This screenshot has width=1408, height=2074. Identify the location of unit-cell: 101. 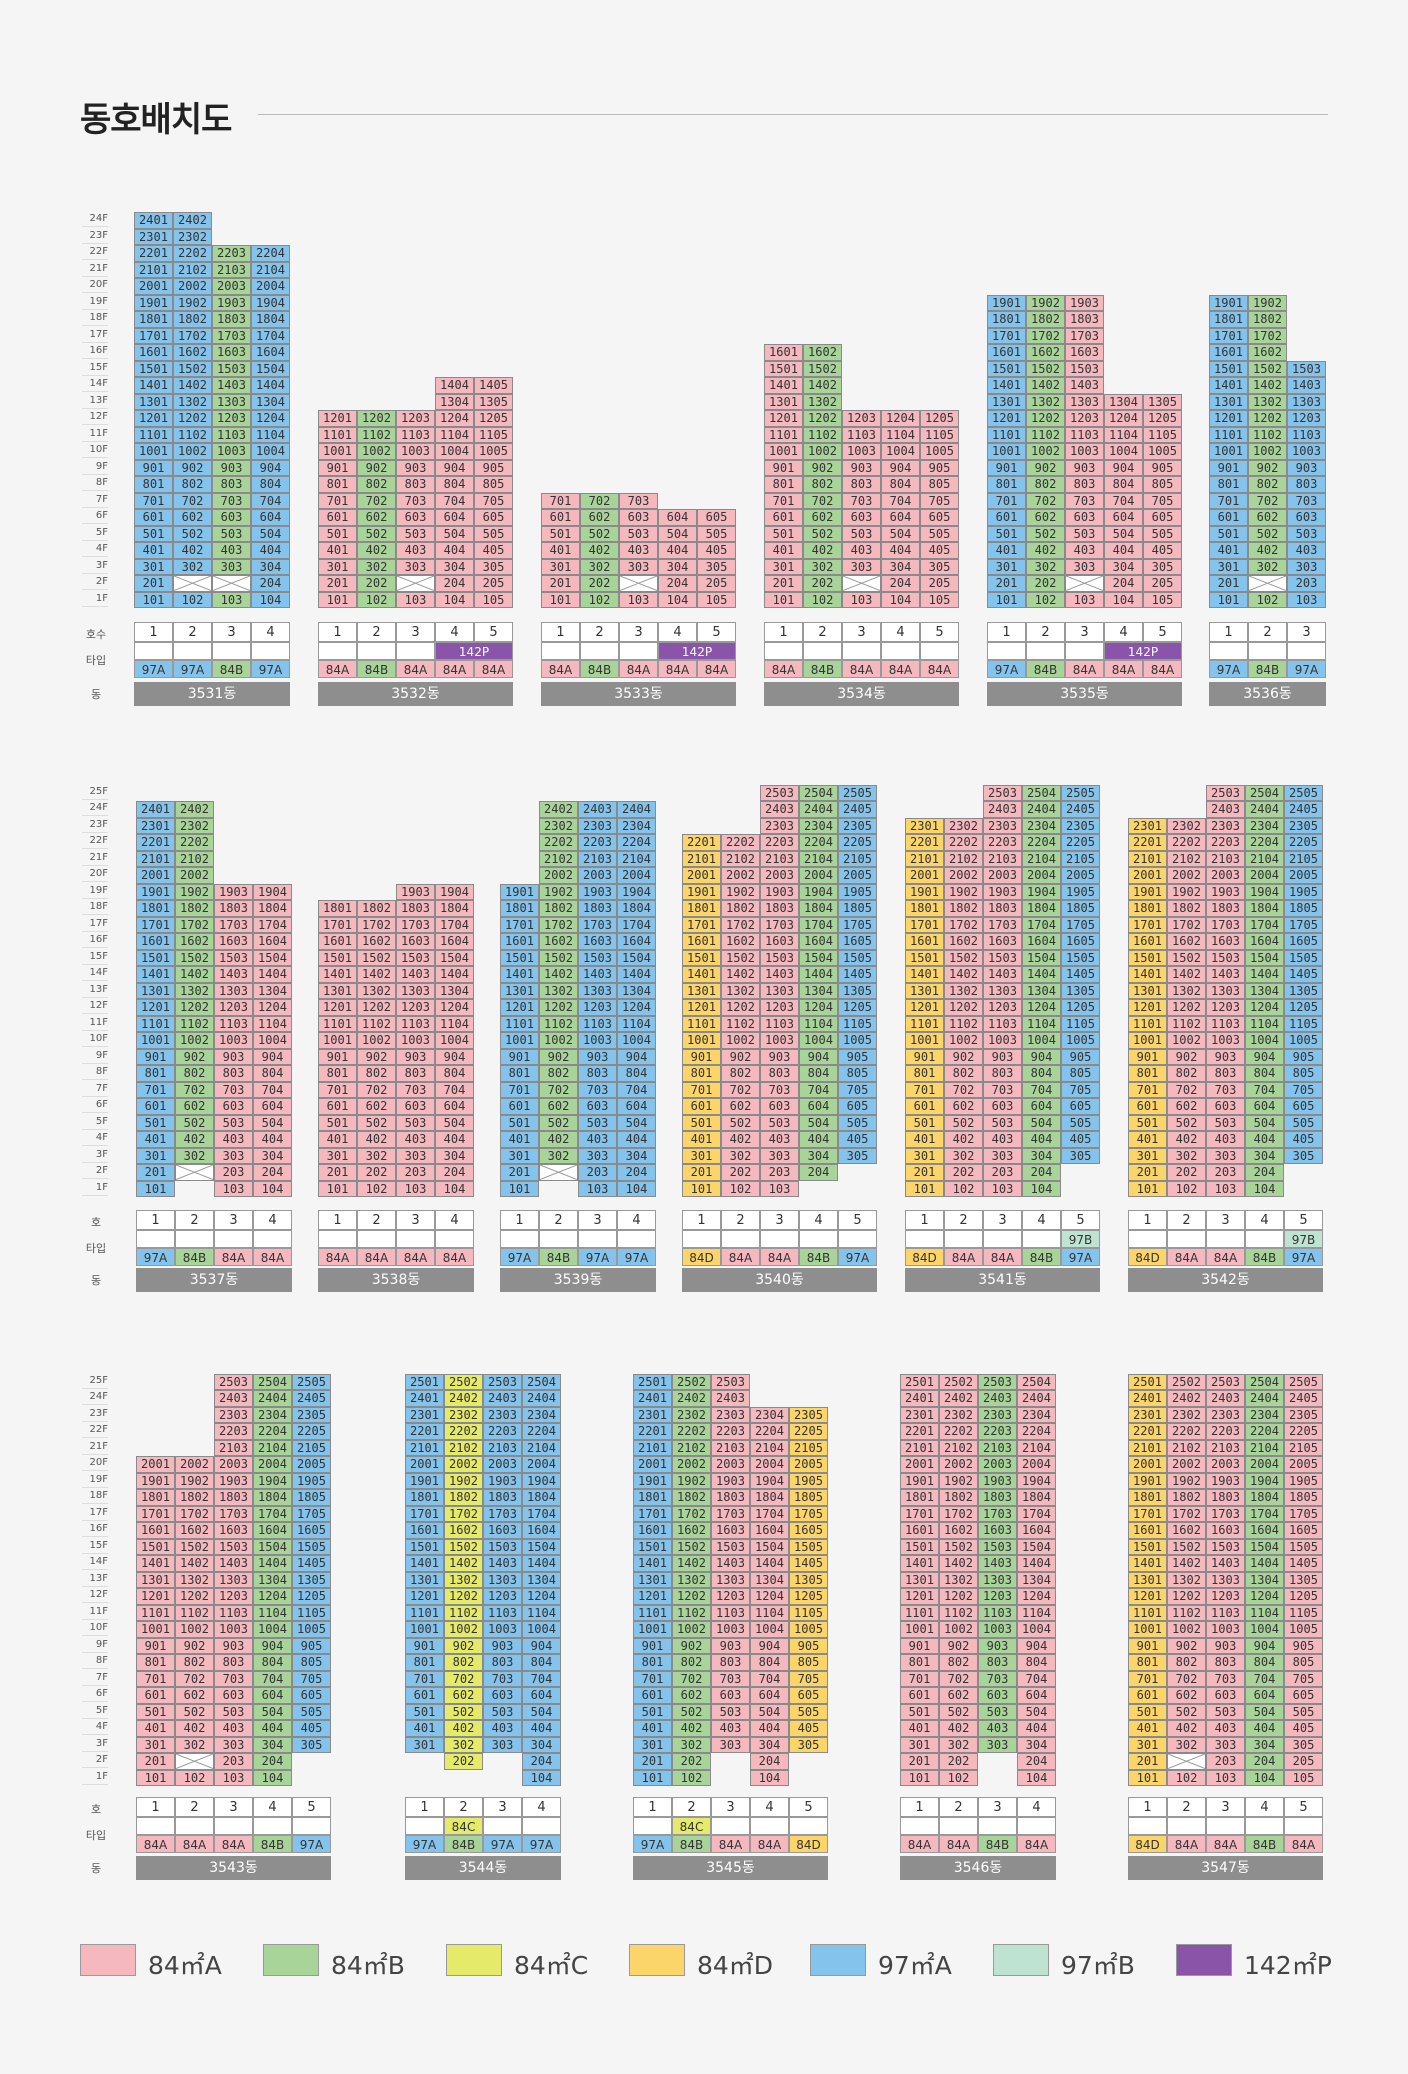
(155, 1188).